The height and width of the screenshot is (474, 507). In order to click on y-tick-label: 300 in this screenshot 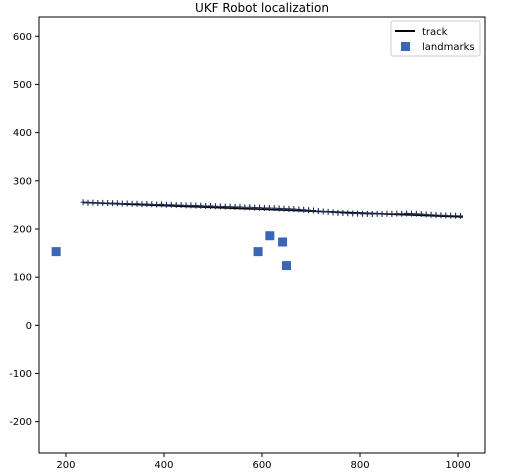, I will do `click(22, 181)`.